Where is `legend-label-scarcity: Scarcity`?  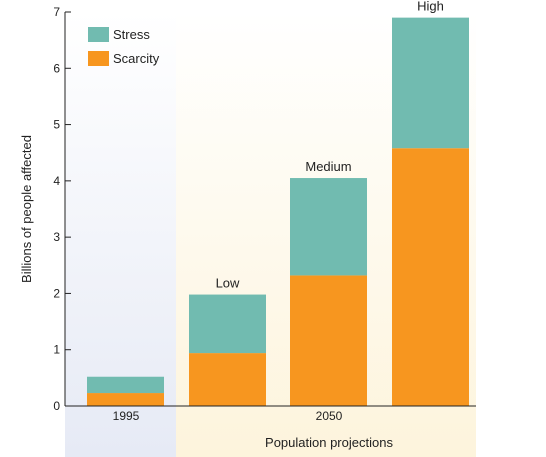 legend-label-scarcity: Scarcity is located at coordinates (136, 58).